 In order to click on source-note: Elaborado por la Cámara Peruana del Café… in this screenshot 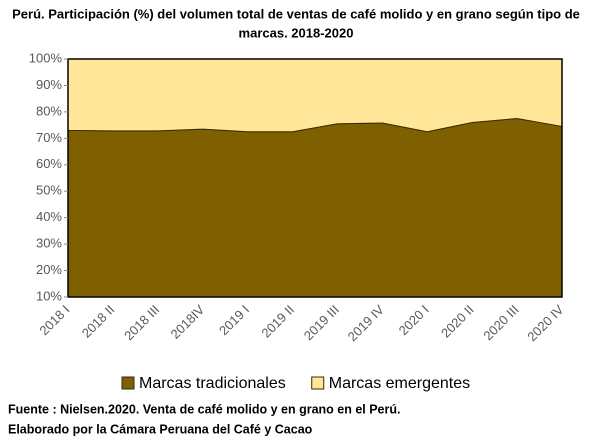, I will do `click(160, 429)`.